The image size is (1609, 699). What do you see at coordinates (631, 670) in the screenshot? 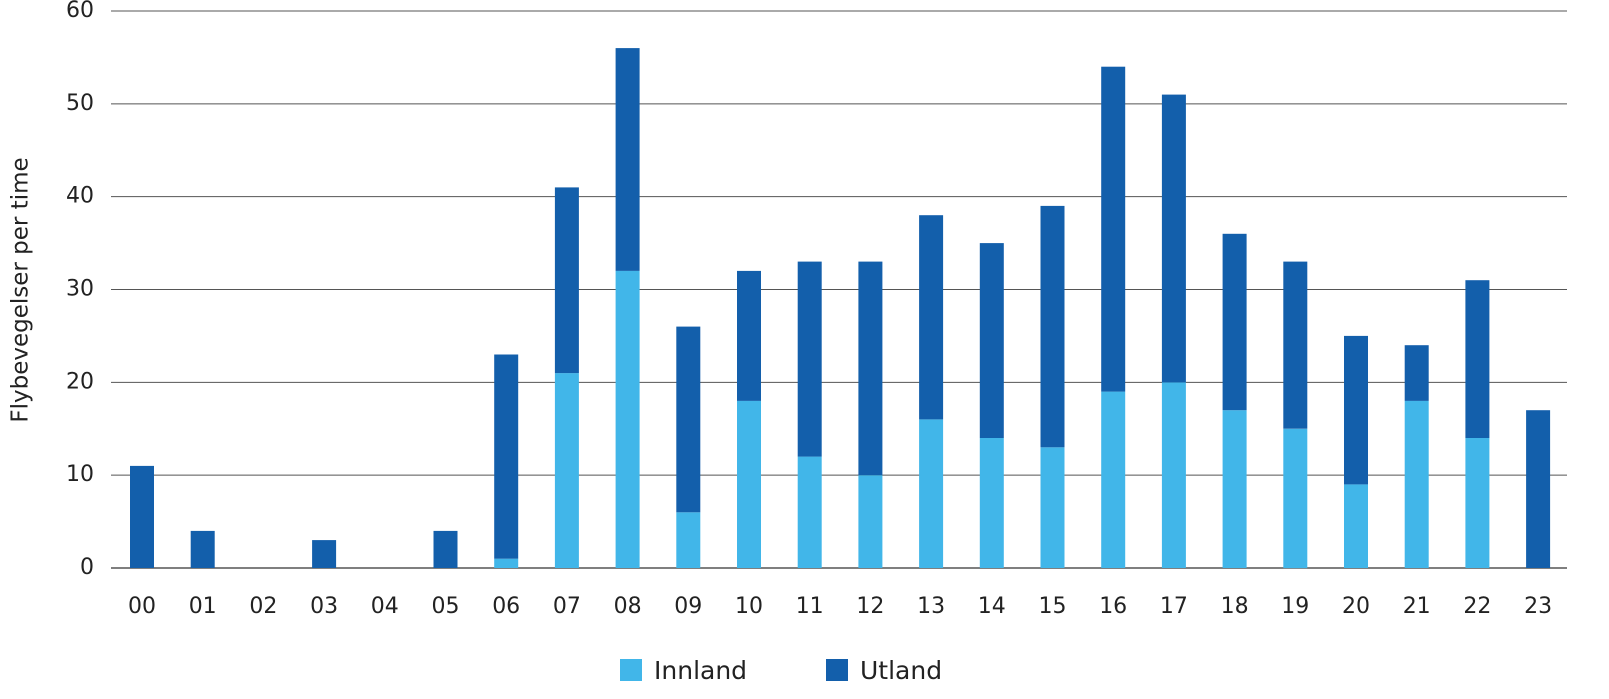
I see `legend-swatch-innland` at bounding box center [631, 670].